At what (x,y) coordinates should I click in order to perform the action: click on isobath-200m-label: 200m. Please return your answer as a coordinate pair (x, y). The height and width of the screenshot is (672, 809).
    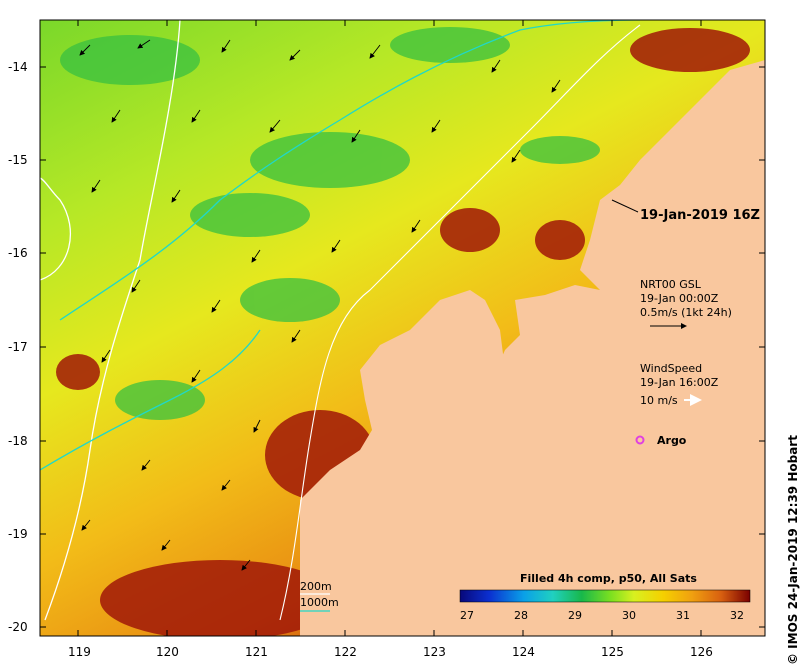
    Looking at the image, I should click on (316, 586).